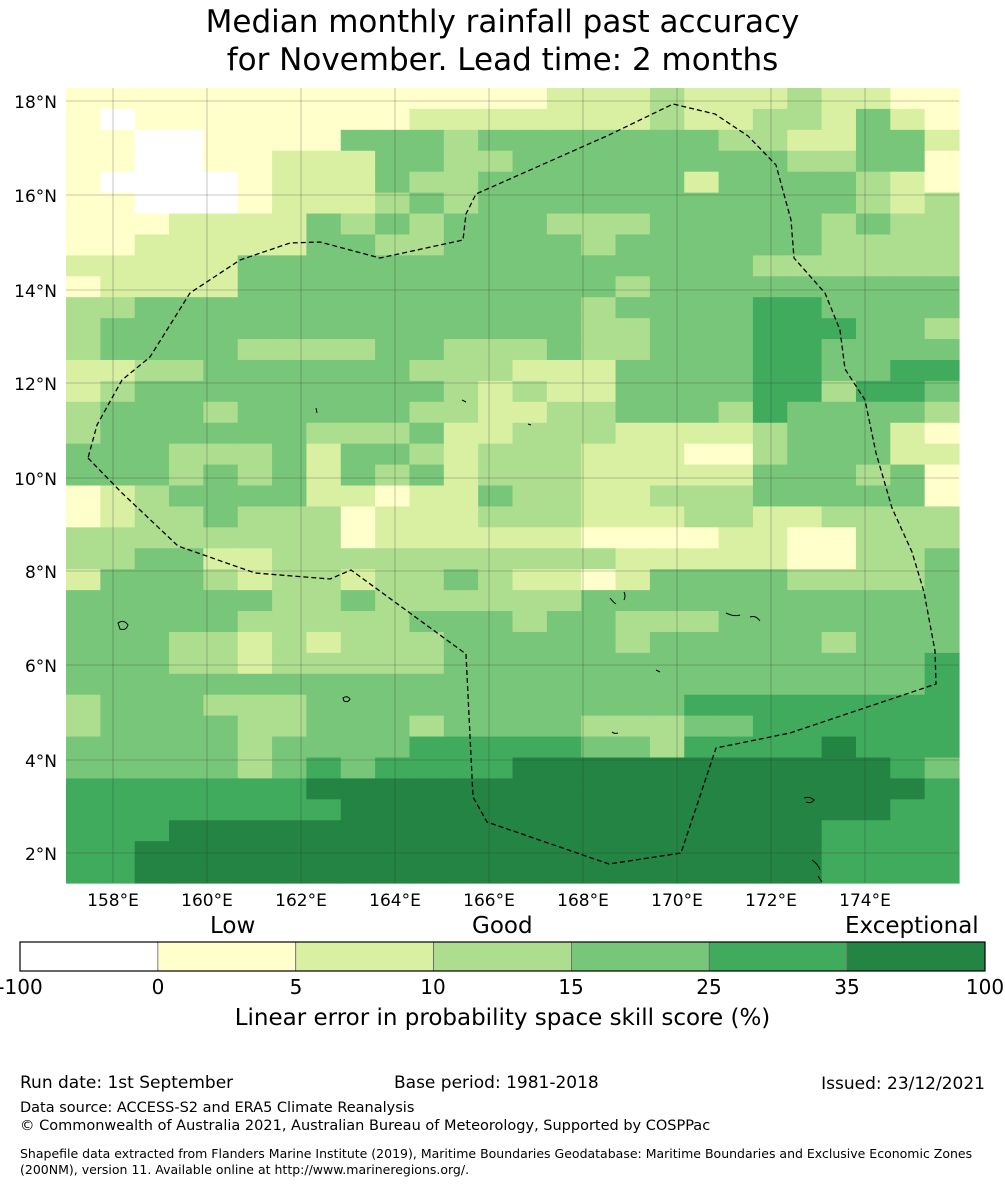  I want to click on latitude-label: 16°N, so click(35, 197).